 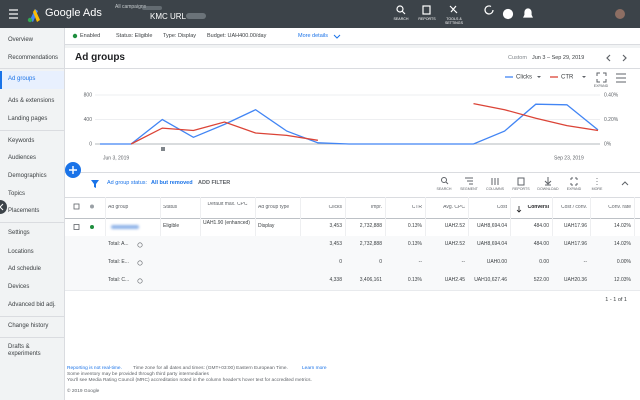 I want to click on y2-tick-label: 0.20%, so click(x=611, y=120).